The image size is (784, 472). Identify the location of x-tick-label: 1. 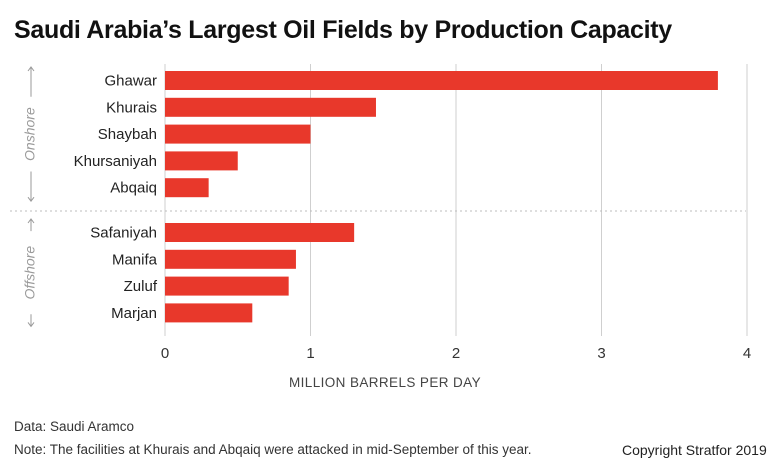
(310, 353).